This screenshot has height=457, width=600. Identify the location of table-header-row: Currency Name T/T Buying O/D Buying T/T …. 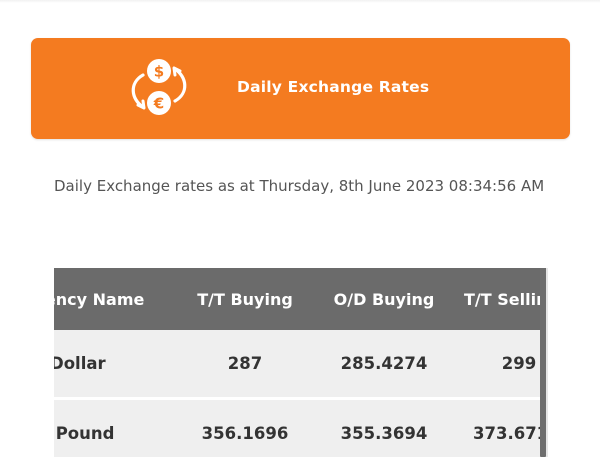
(300, 299).